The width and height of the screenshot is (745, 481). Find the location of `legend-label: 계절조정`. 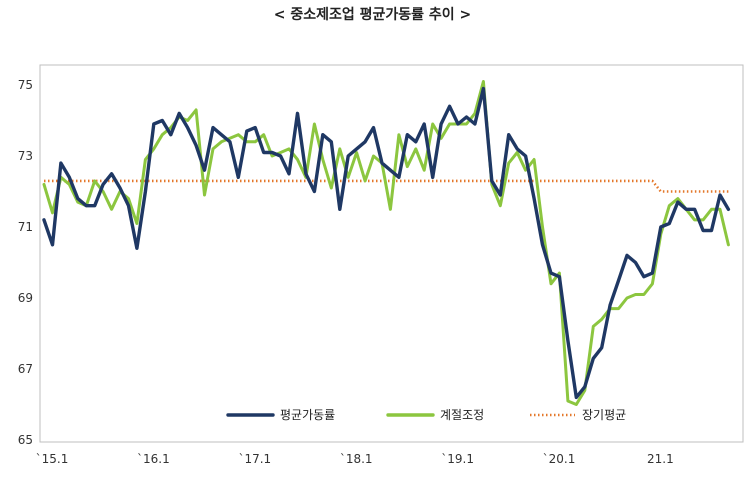

legend-label: 계절조정 is located at coordinates (462, 415).